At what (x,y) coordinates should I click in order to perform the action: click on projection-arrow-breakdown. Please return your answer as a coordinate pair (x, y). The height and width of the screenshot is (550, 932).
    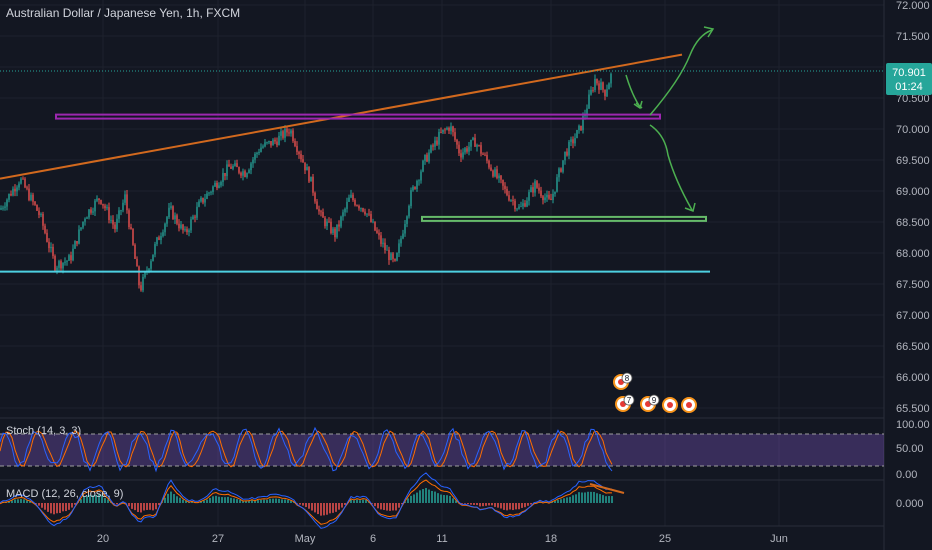
    Looking at the image, I should click on (671, 167).